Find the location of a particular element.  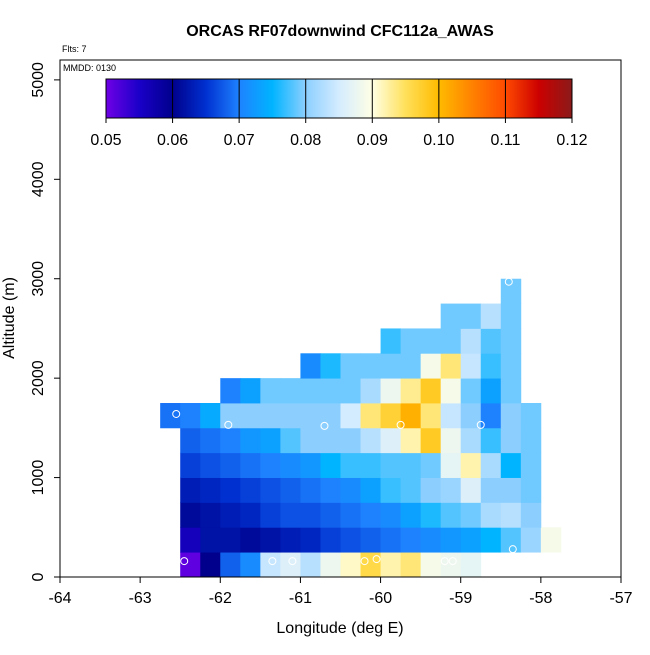

x-tick-label: -61 is located at coordinates (300, 598).